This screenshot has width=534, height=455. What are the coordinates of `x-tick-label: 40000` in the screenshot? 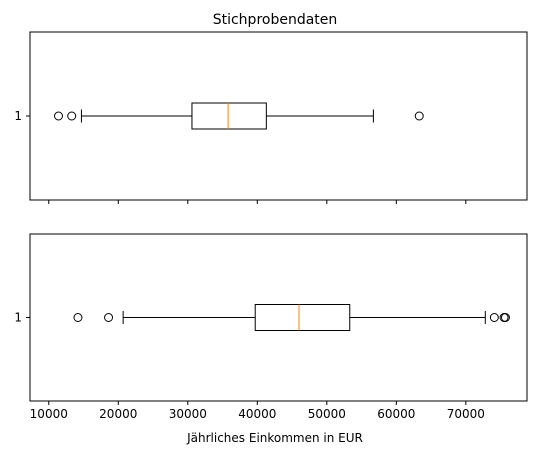 It's located at (257, 414).